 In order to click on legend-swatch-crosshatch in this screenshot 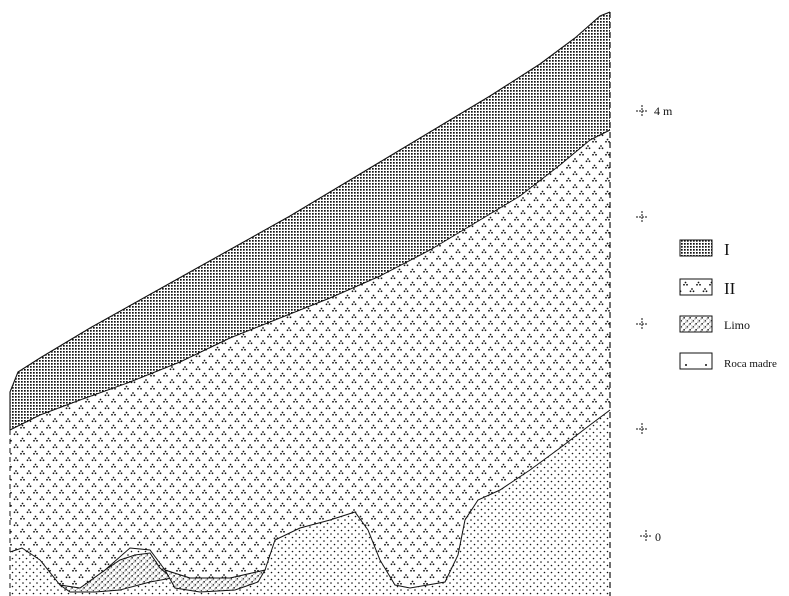, I will do `click(696, 324)`.